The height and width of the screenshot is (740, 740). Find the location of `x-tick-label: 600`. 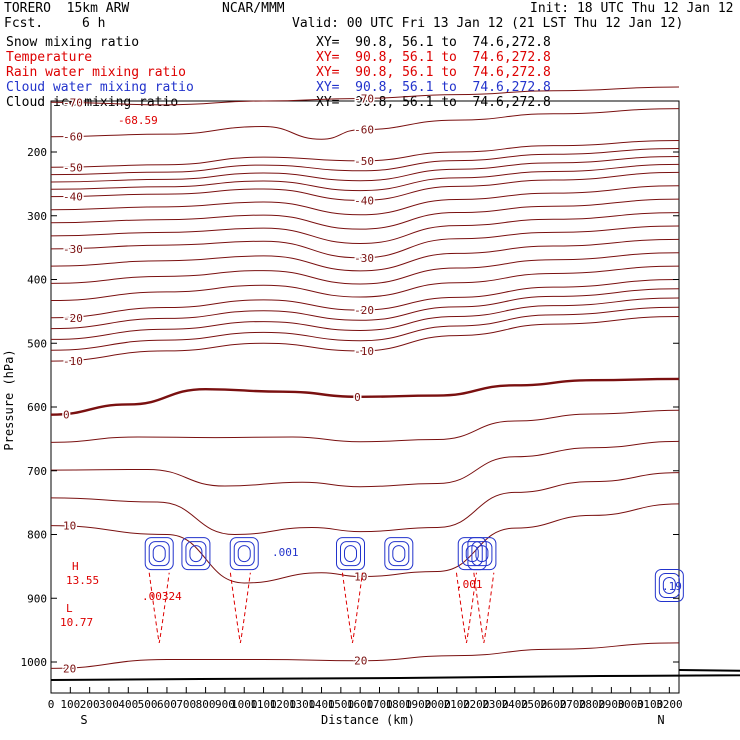

x-tick-label: 600 is located at coordinates (167, 704).